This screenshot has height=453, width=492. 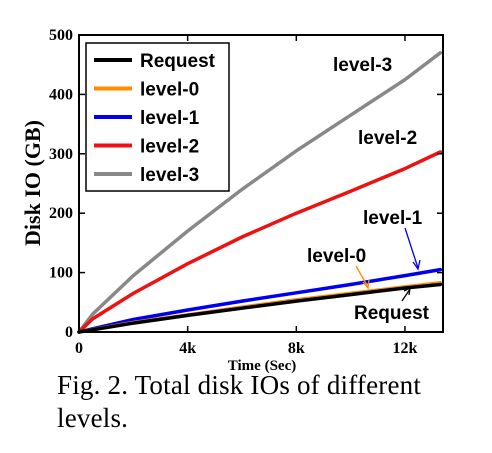 I want to click on y-axis-title: Disk IO (GB), so click(x=32, y=183).